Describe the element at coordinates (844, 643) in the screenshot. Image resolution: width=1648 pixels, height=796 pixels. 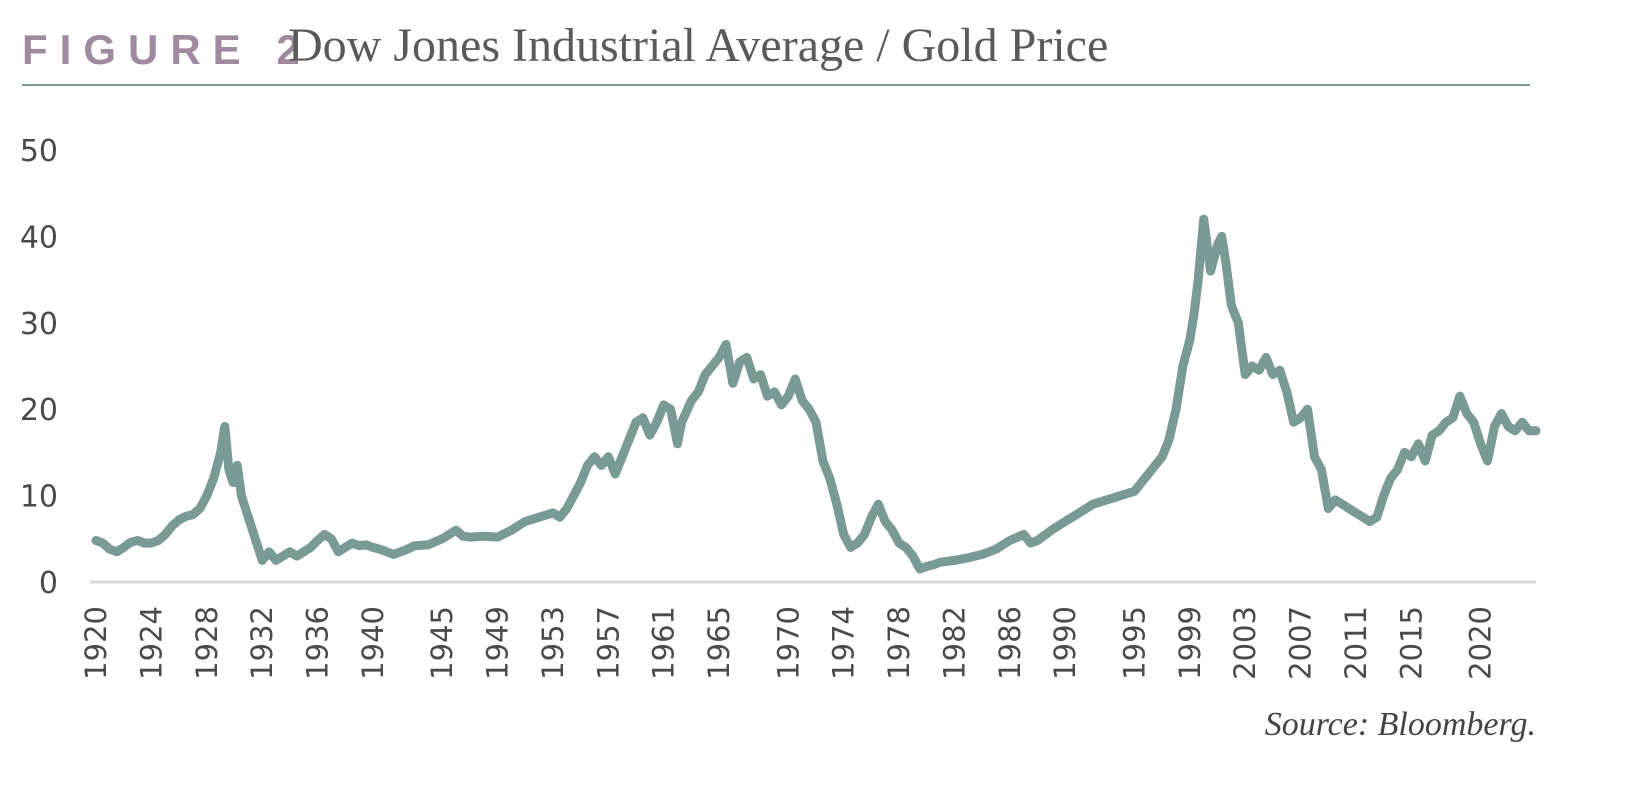
I see `x-tick-label: 1974` at that location.